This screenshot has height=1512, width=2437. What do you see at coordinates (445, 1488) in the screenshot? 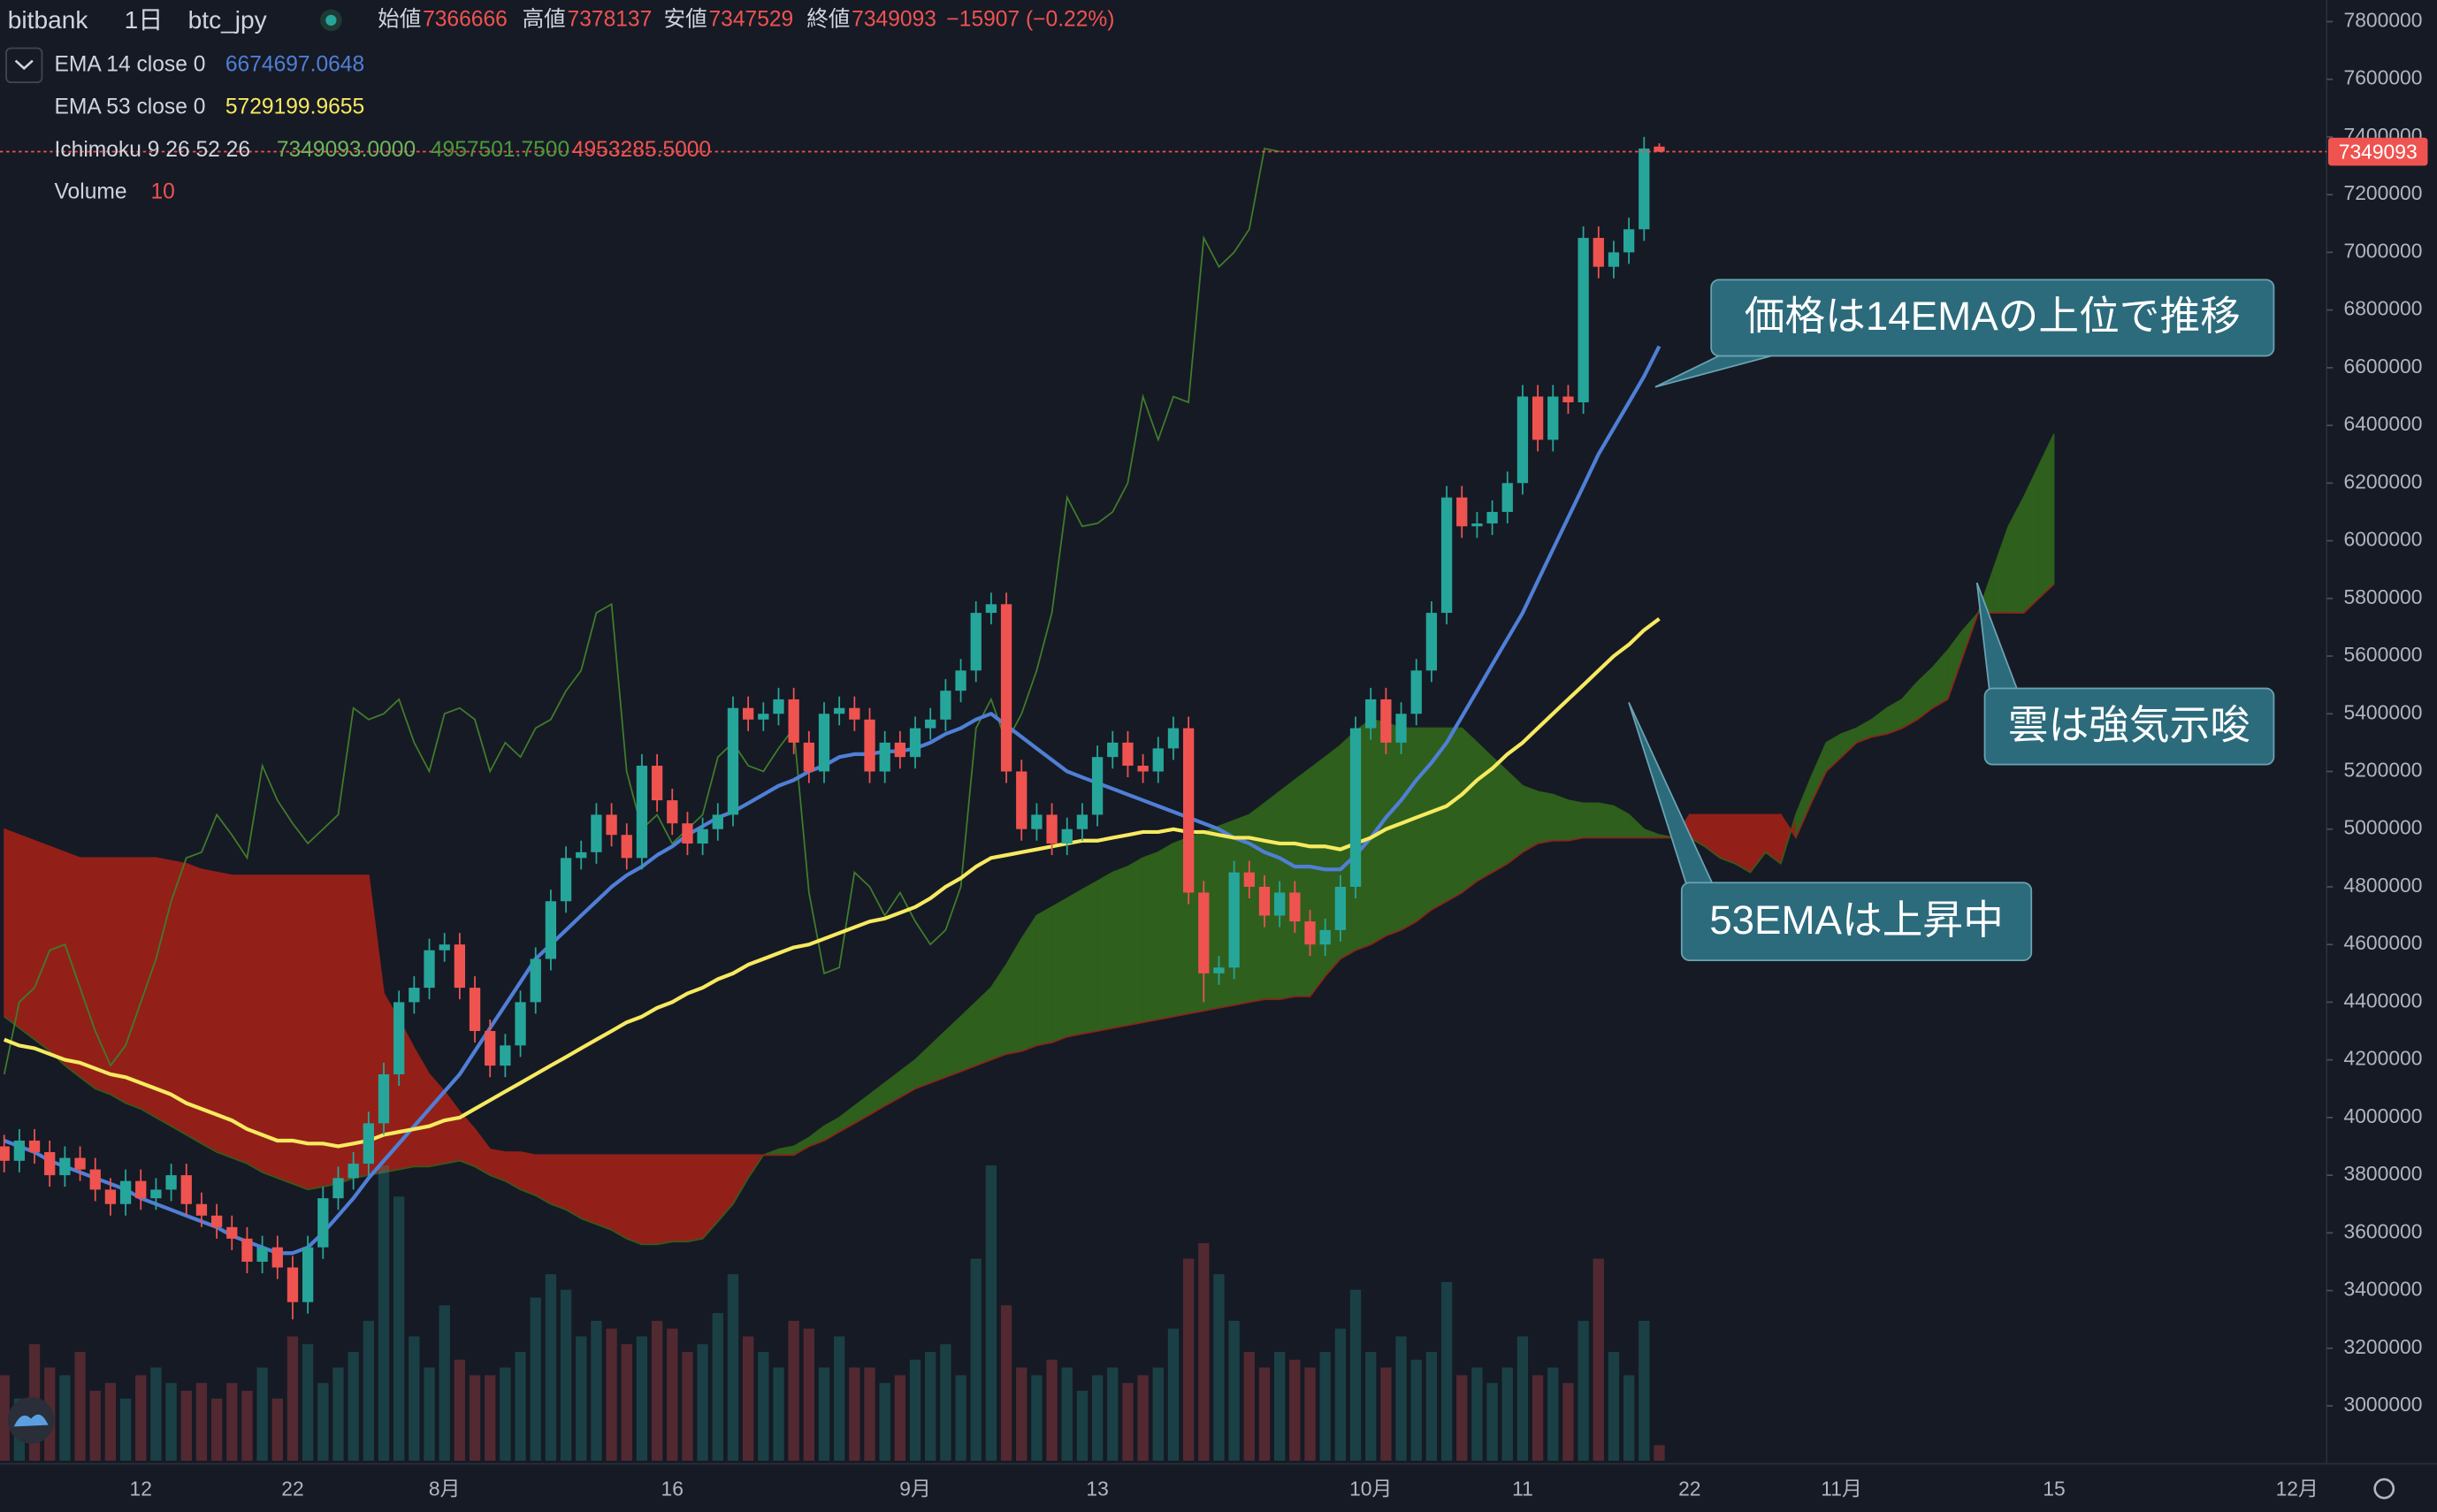
I see `x-tick-label: 8月` at bounding box center [445, 1488].